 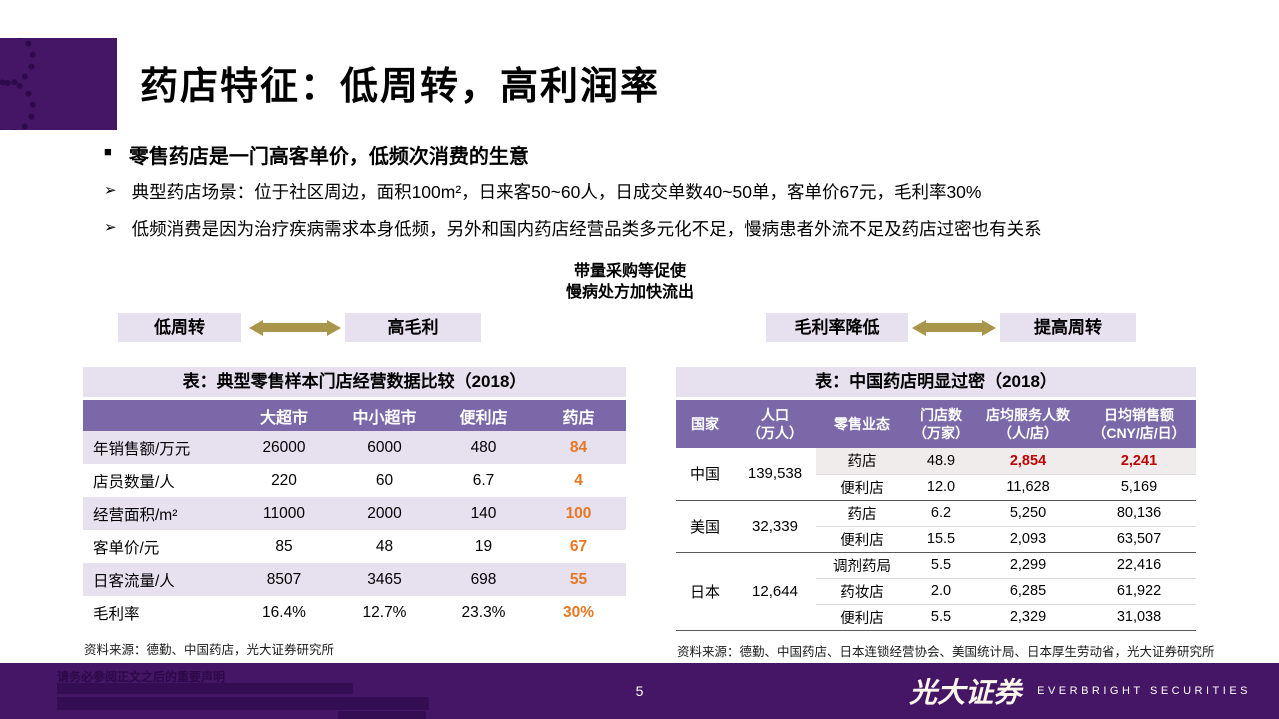 What do you see at coordinates (578, 415) in the screenshot?
I see `column-header: 药店` at bounding box center [578, 415].